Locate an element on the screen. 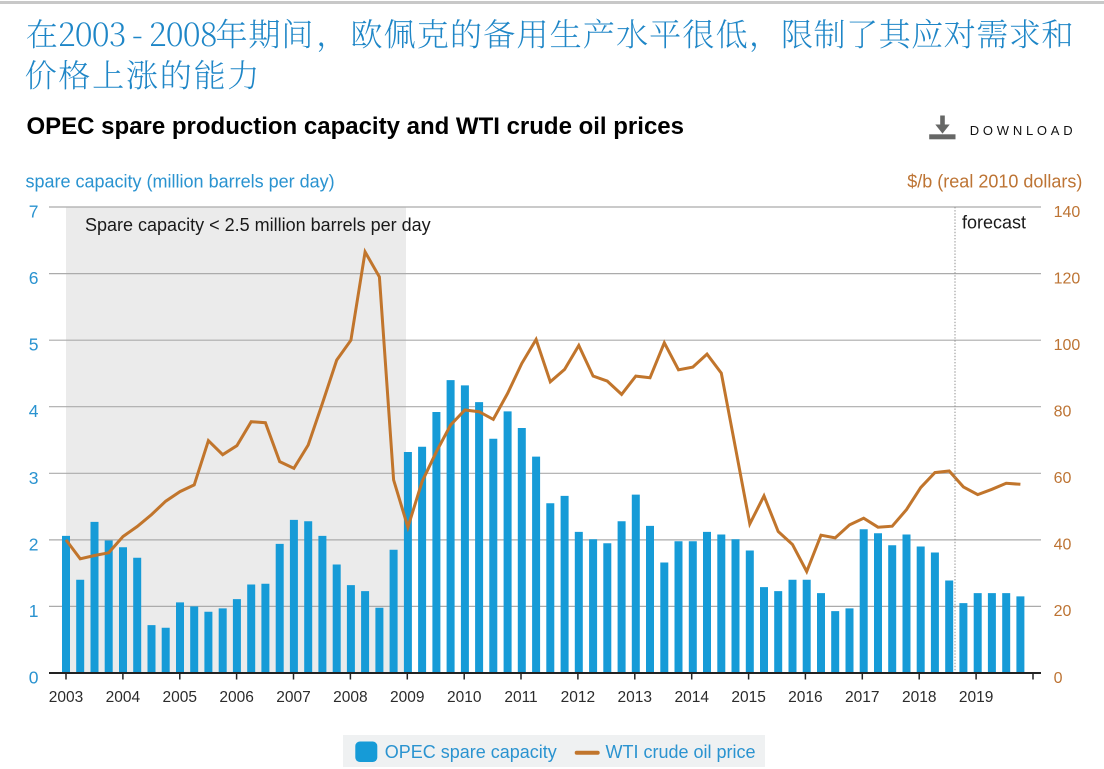 This screenshot has width=1104, height=769. svg-text: 2010 is located at coordinates (464, 697).